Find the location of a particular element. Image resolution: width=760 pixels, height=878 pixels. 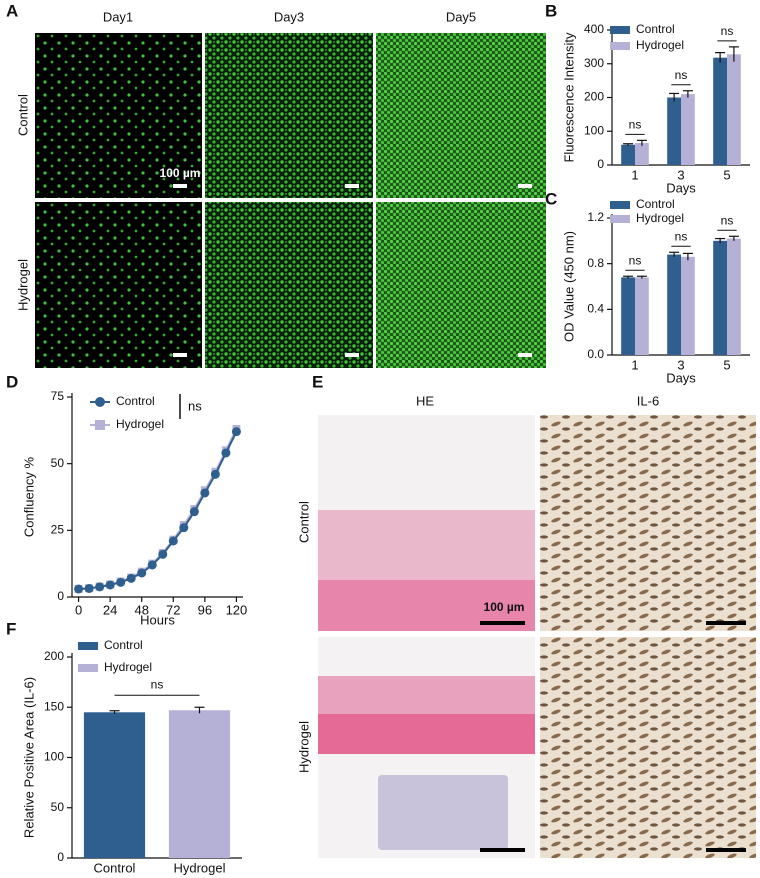

y-tick-label: 150 is located at coordinates (54, 706).